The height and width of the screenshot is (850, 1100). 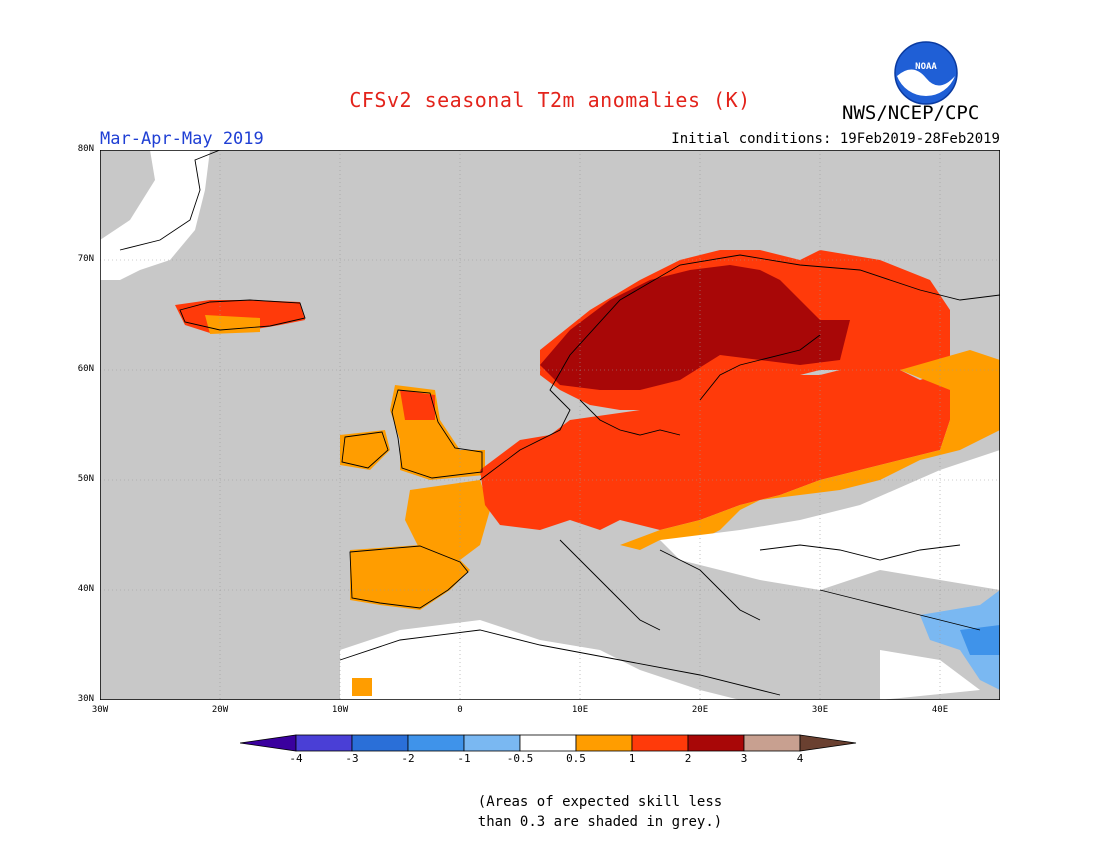 I want to click on region-east-white, so click(x=830, y=520).